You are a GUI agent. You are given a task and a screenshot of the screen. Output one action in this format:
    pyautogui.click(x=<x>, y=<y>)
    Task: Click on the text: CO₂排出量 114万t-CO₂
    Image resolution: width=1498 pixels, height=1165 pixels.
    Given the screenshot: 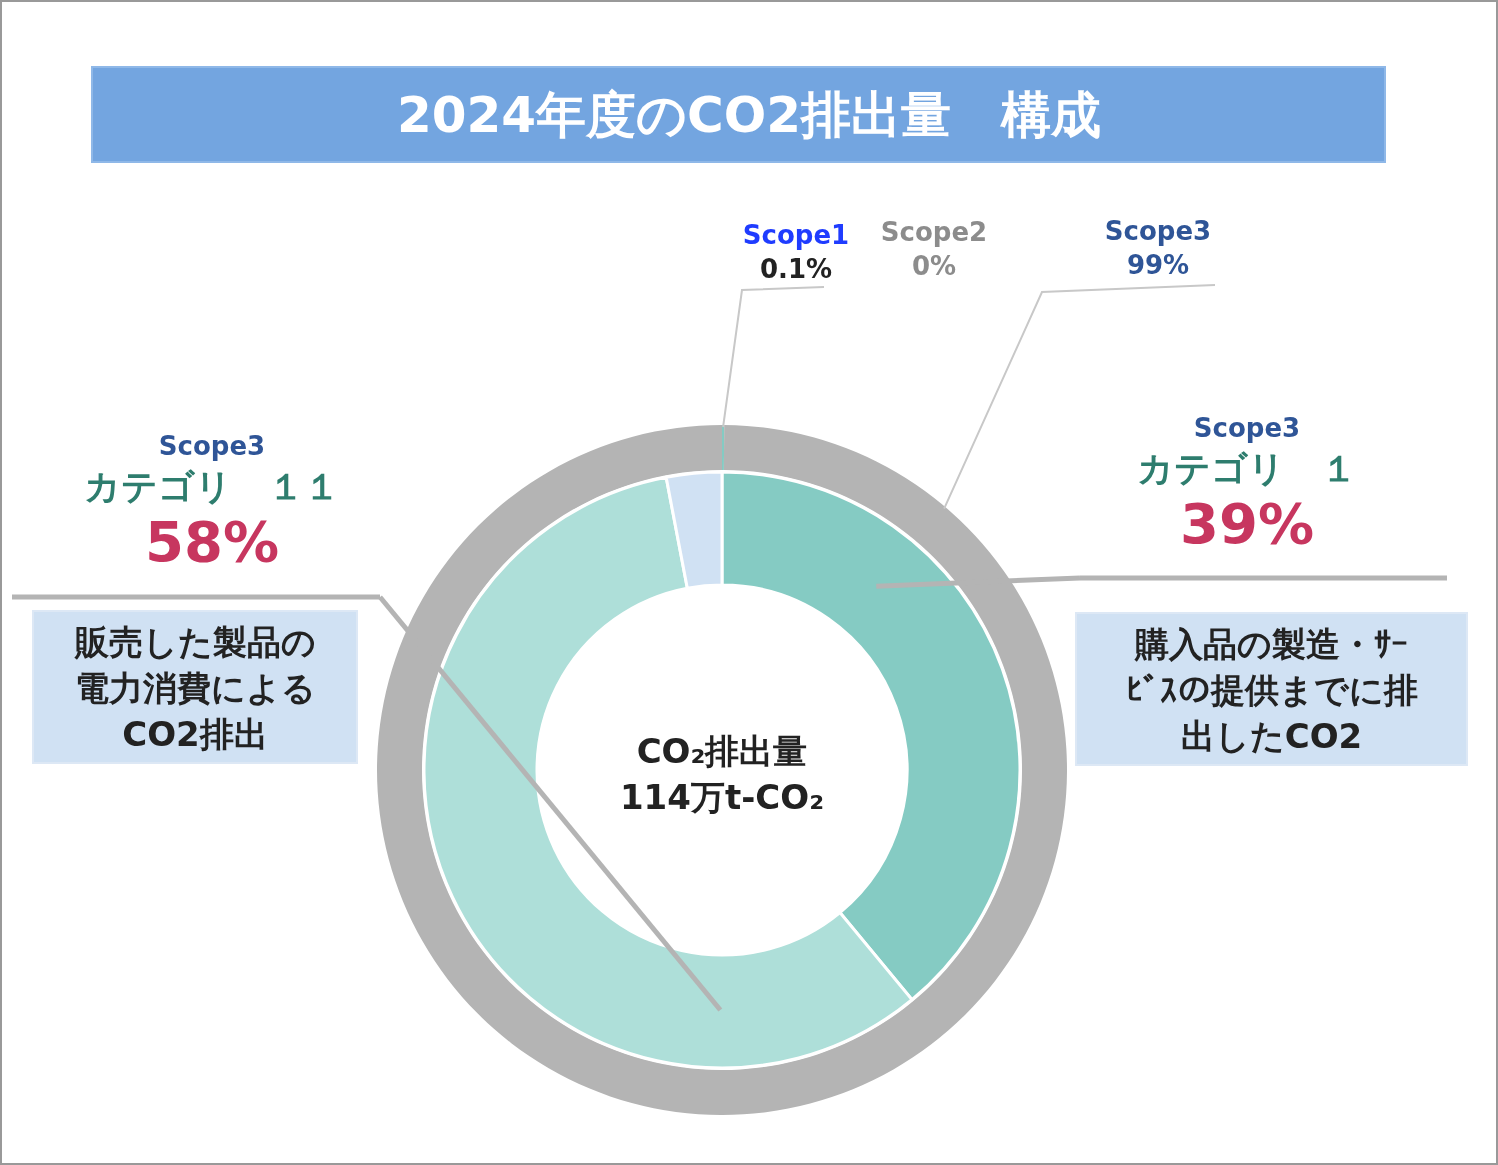 What is the action you would take?
    pyautogui.click(x=722, y=774)
    